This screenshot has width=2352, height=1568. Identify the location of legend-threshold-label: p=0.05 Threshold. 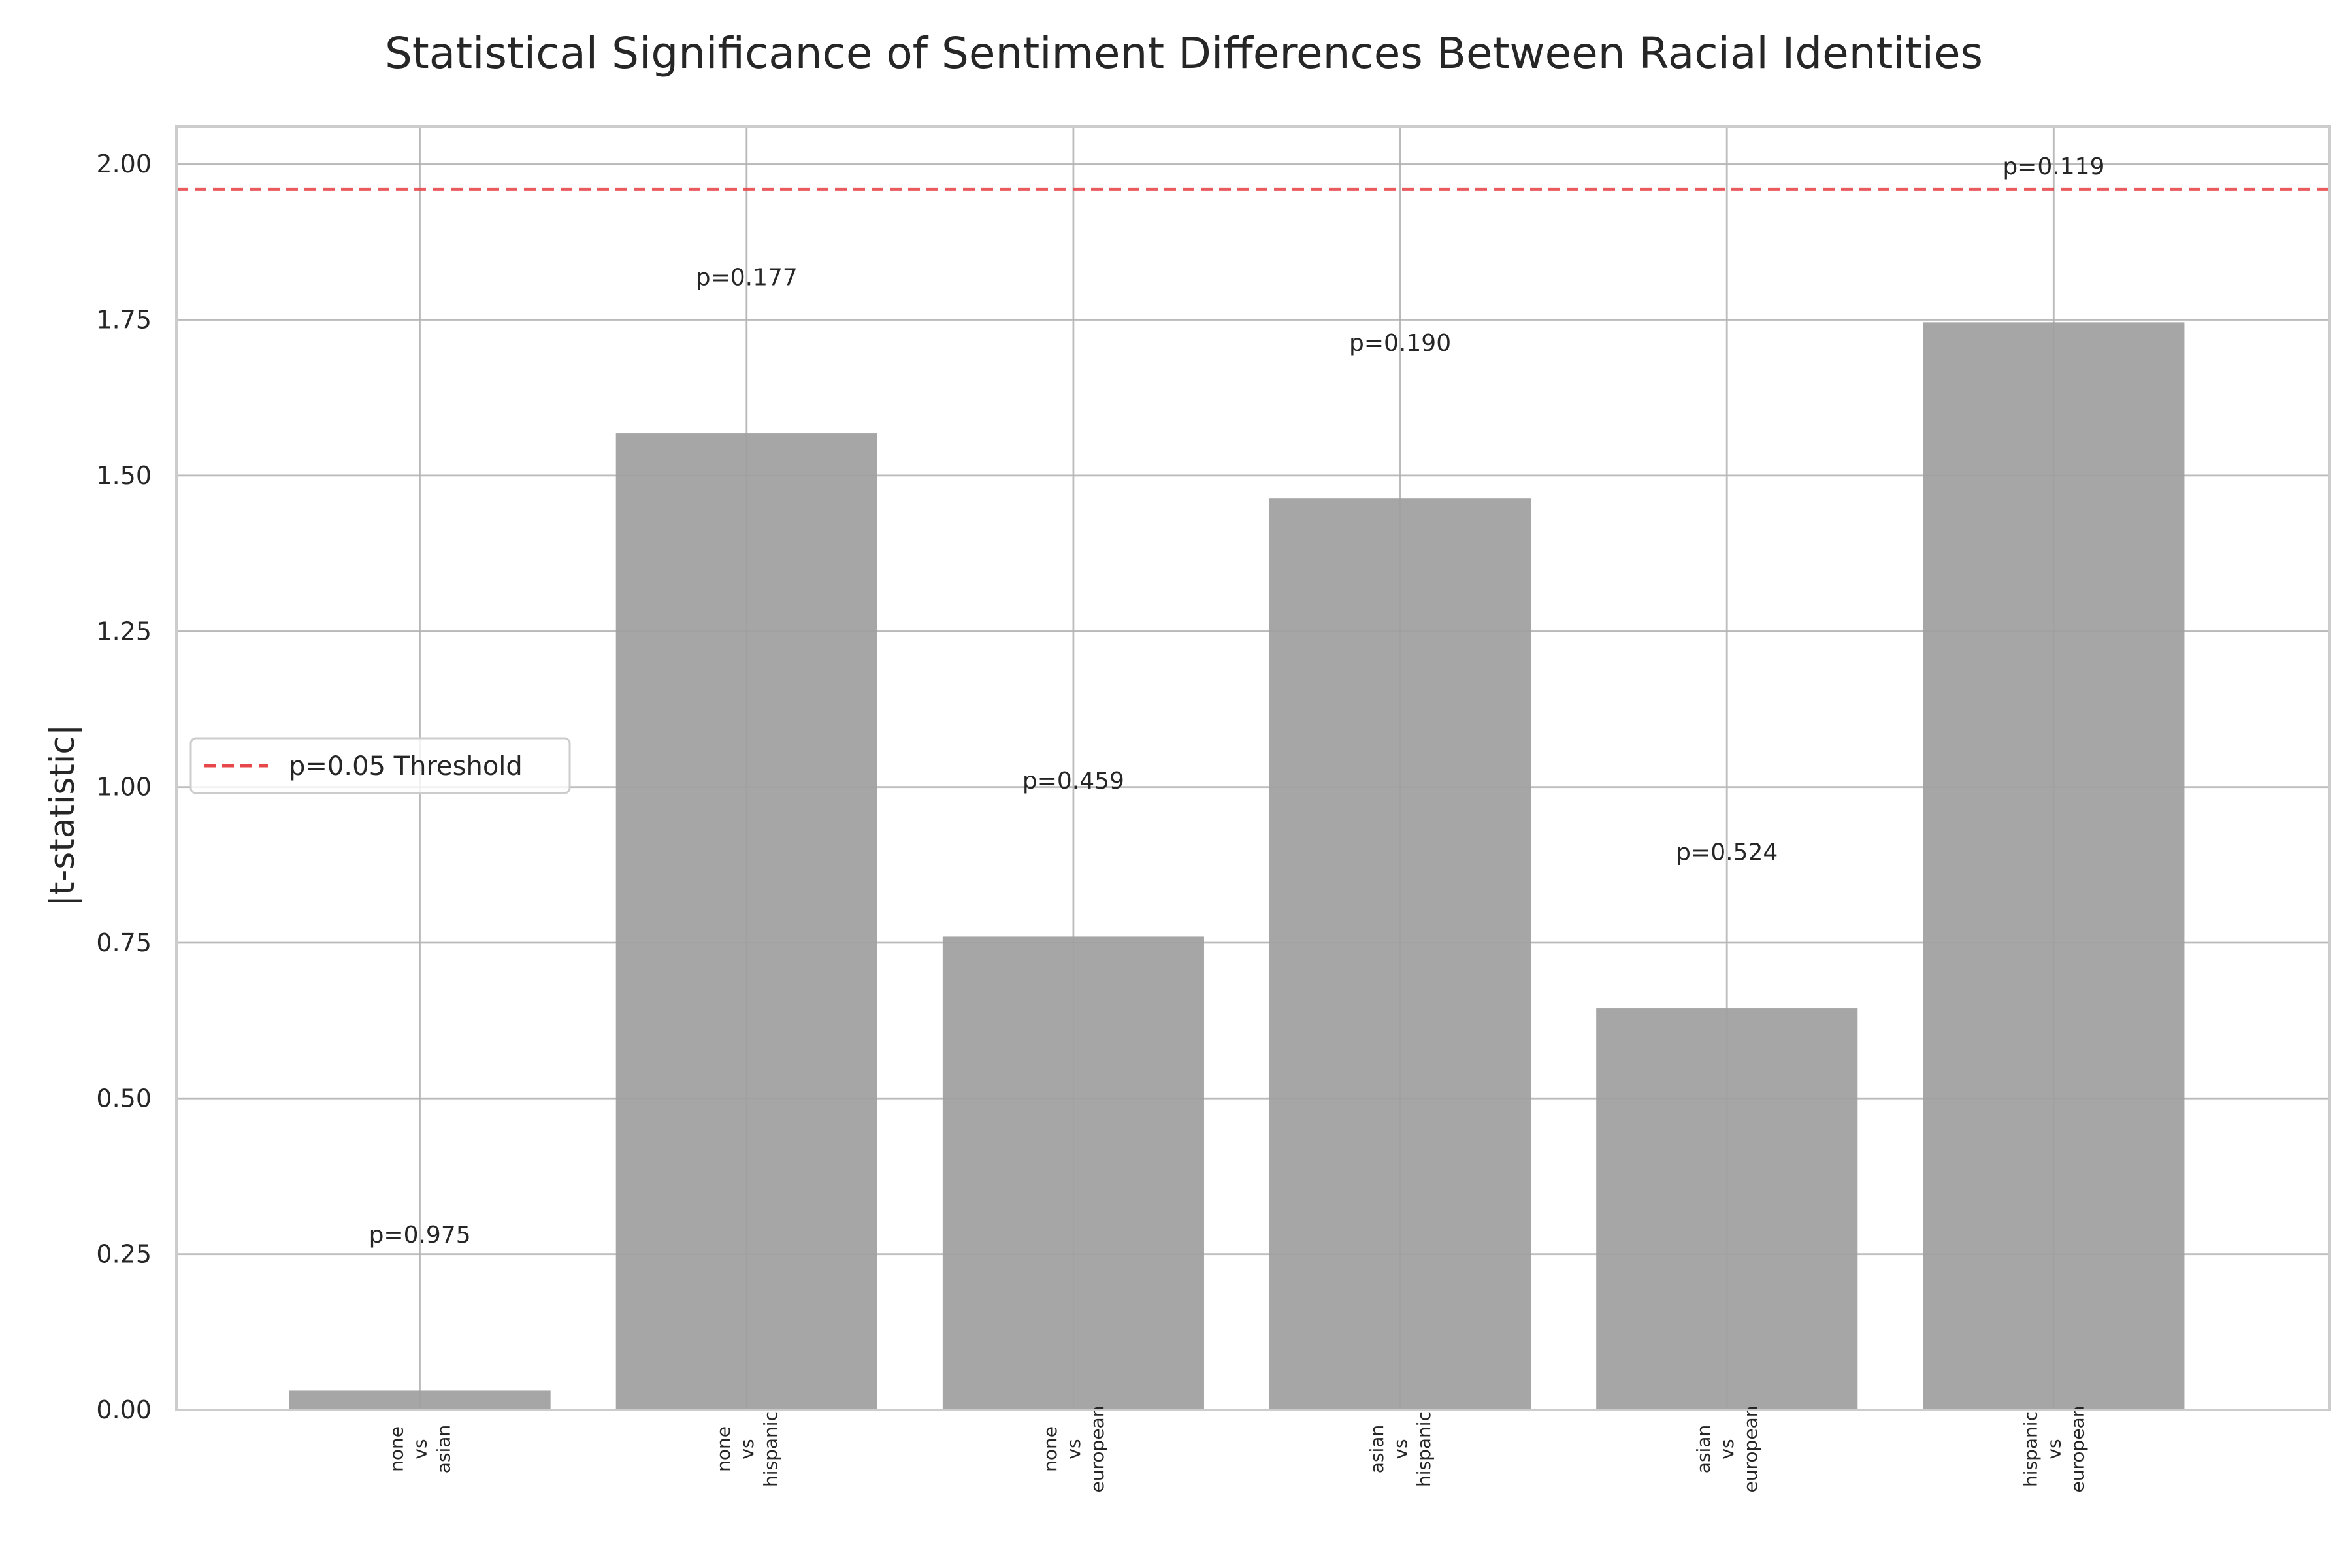
(406, 766).